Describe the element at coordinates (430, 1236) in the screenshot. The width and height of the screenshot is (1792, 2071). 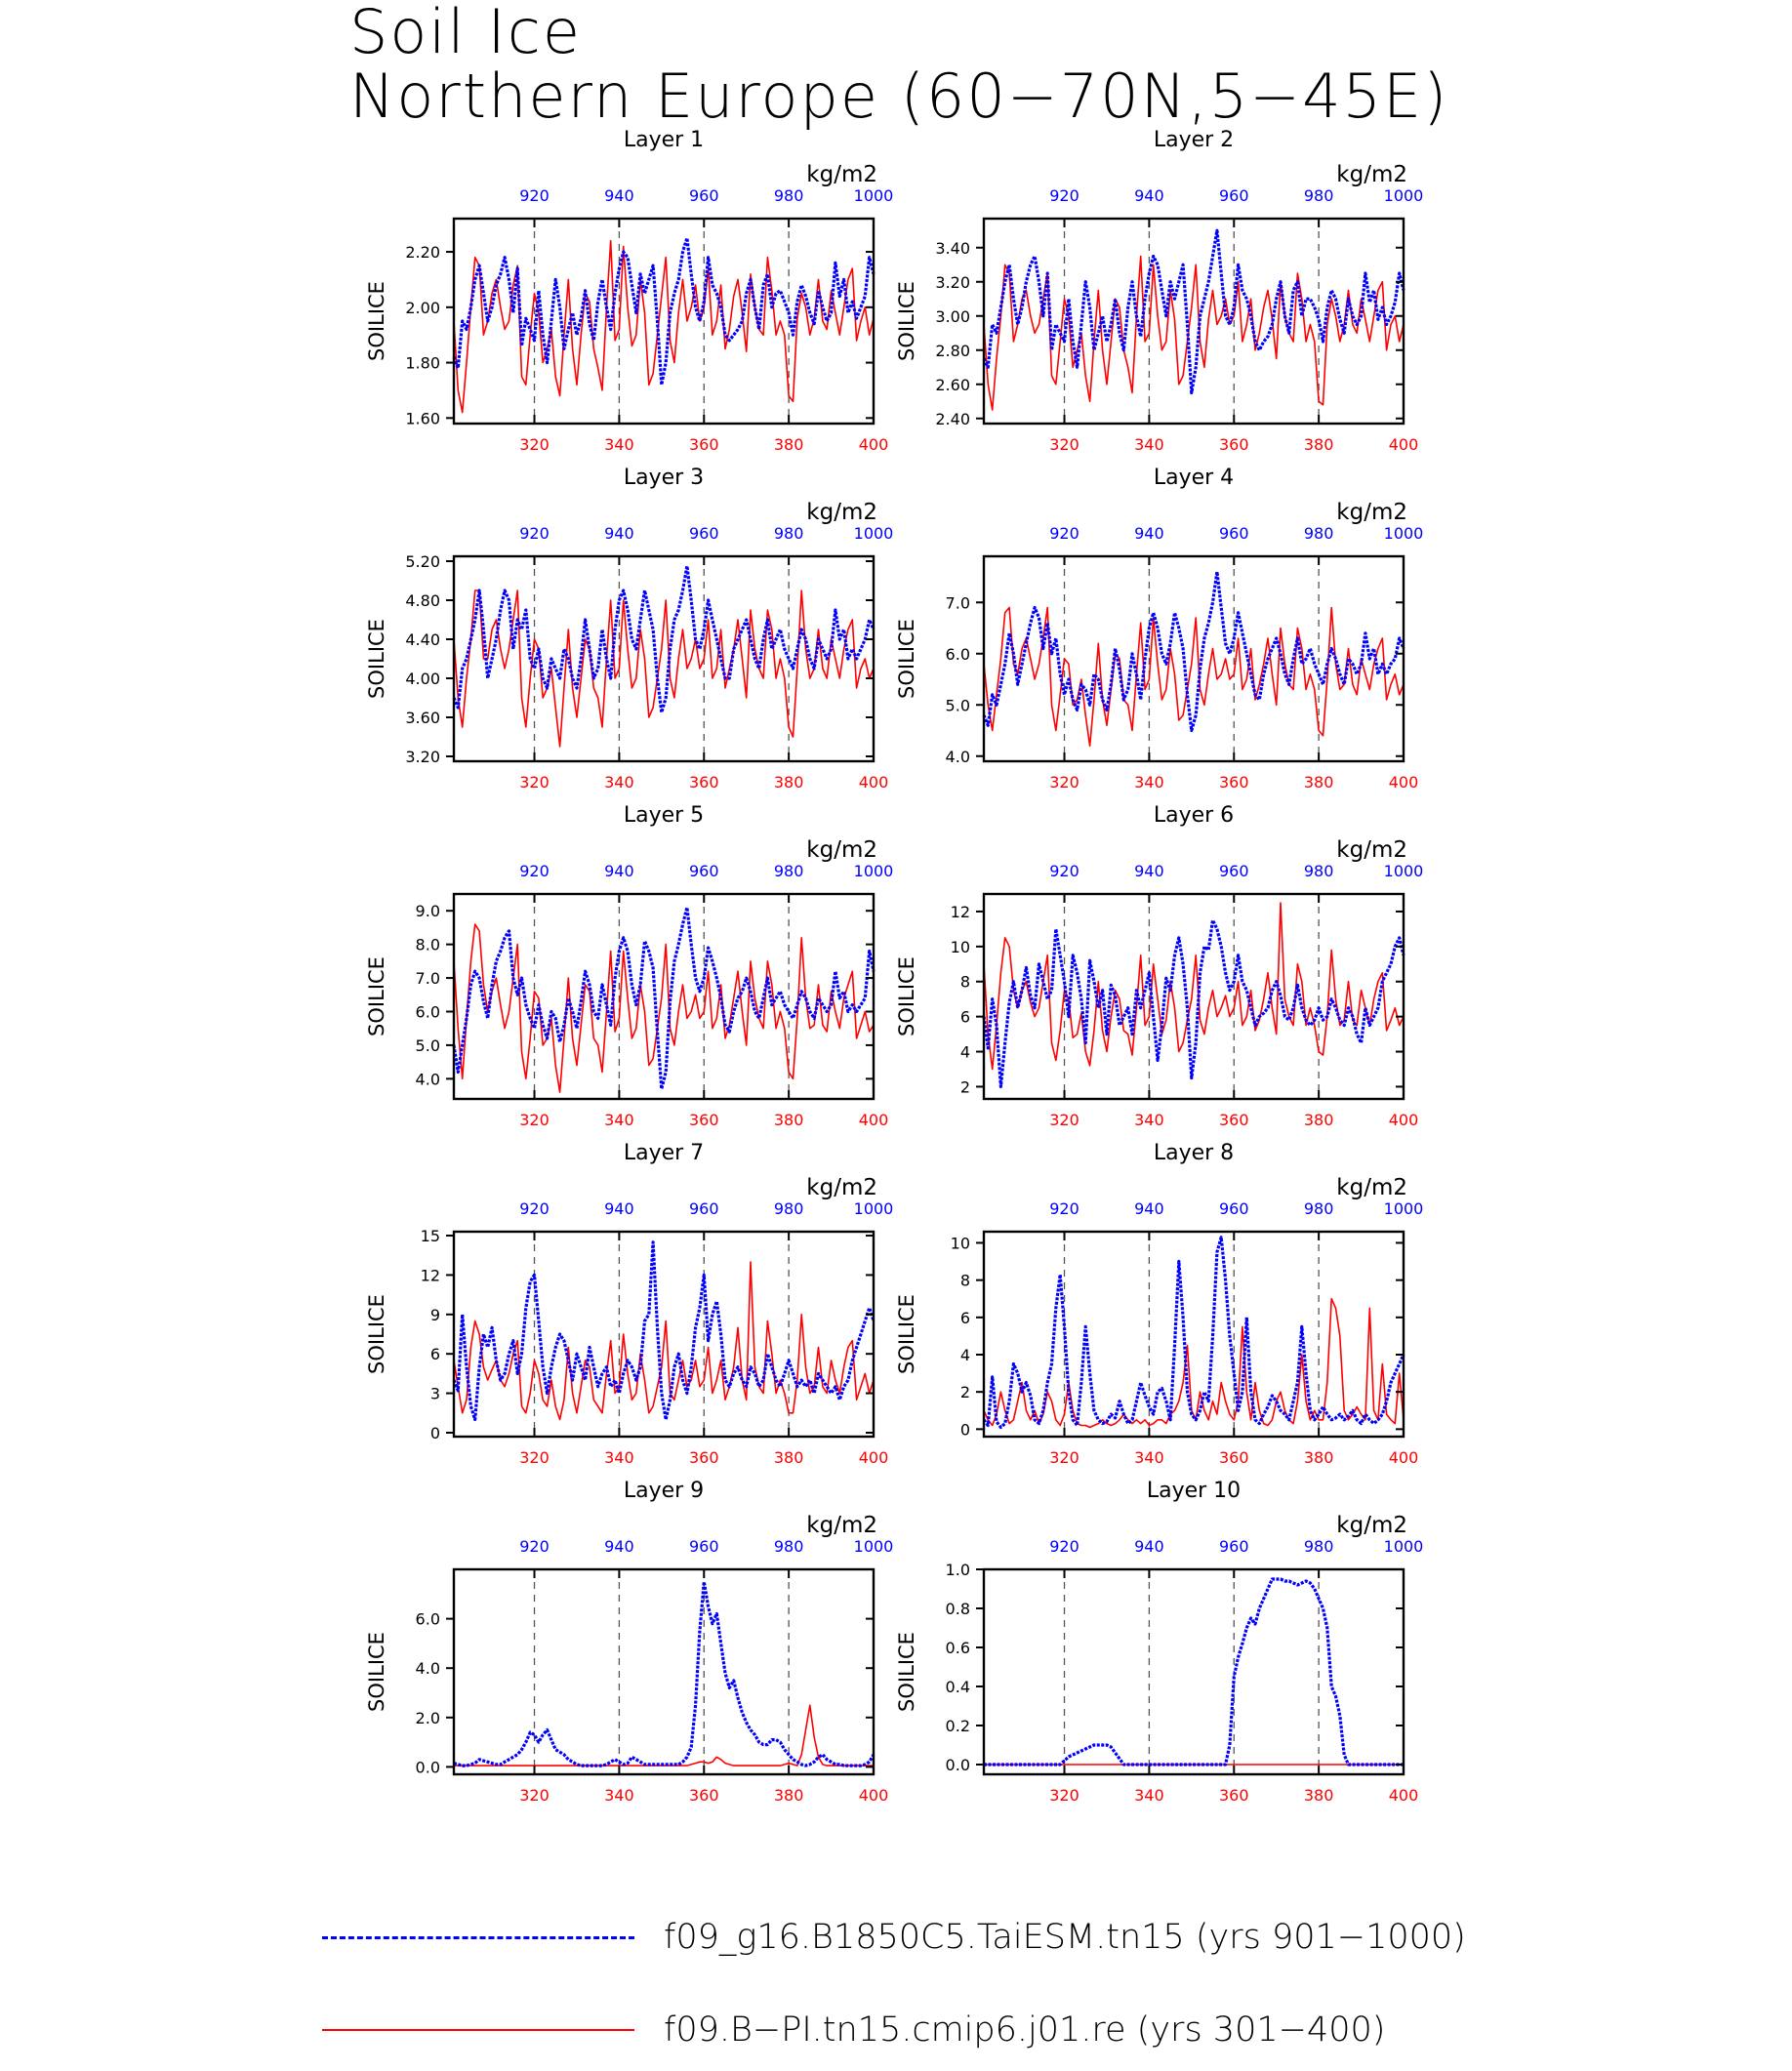
I see `y-tick-label: 15` at that location.